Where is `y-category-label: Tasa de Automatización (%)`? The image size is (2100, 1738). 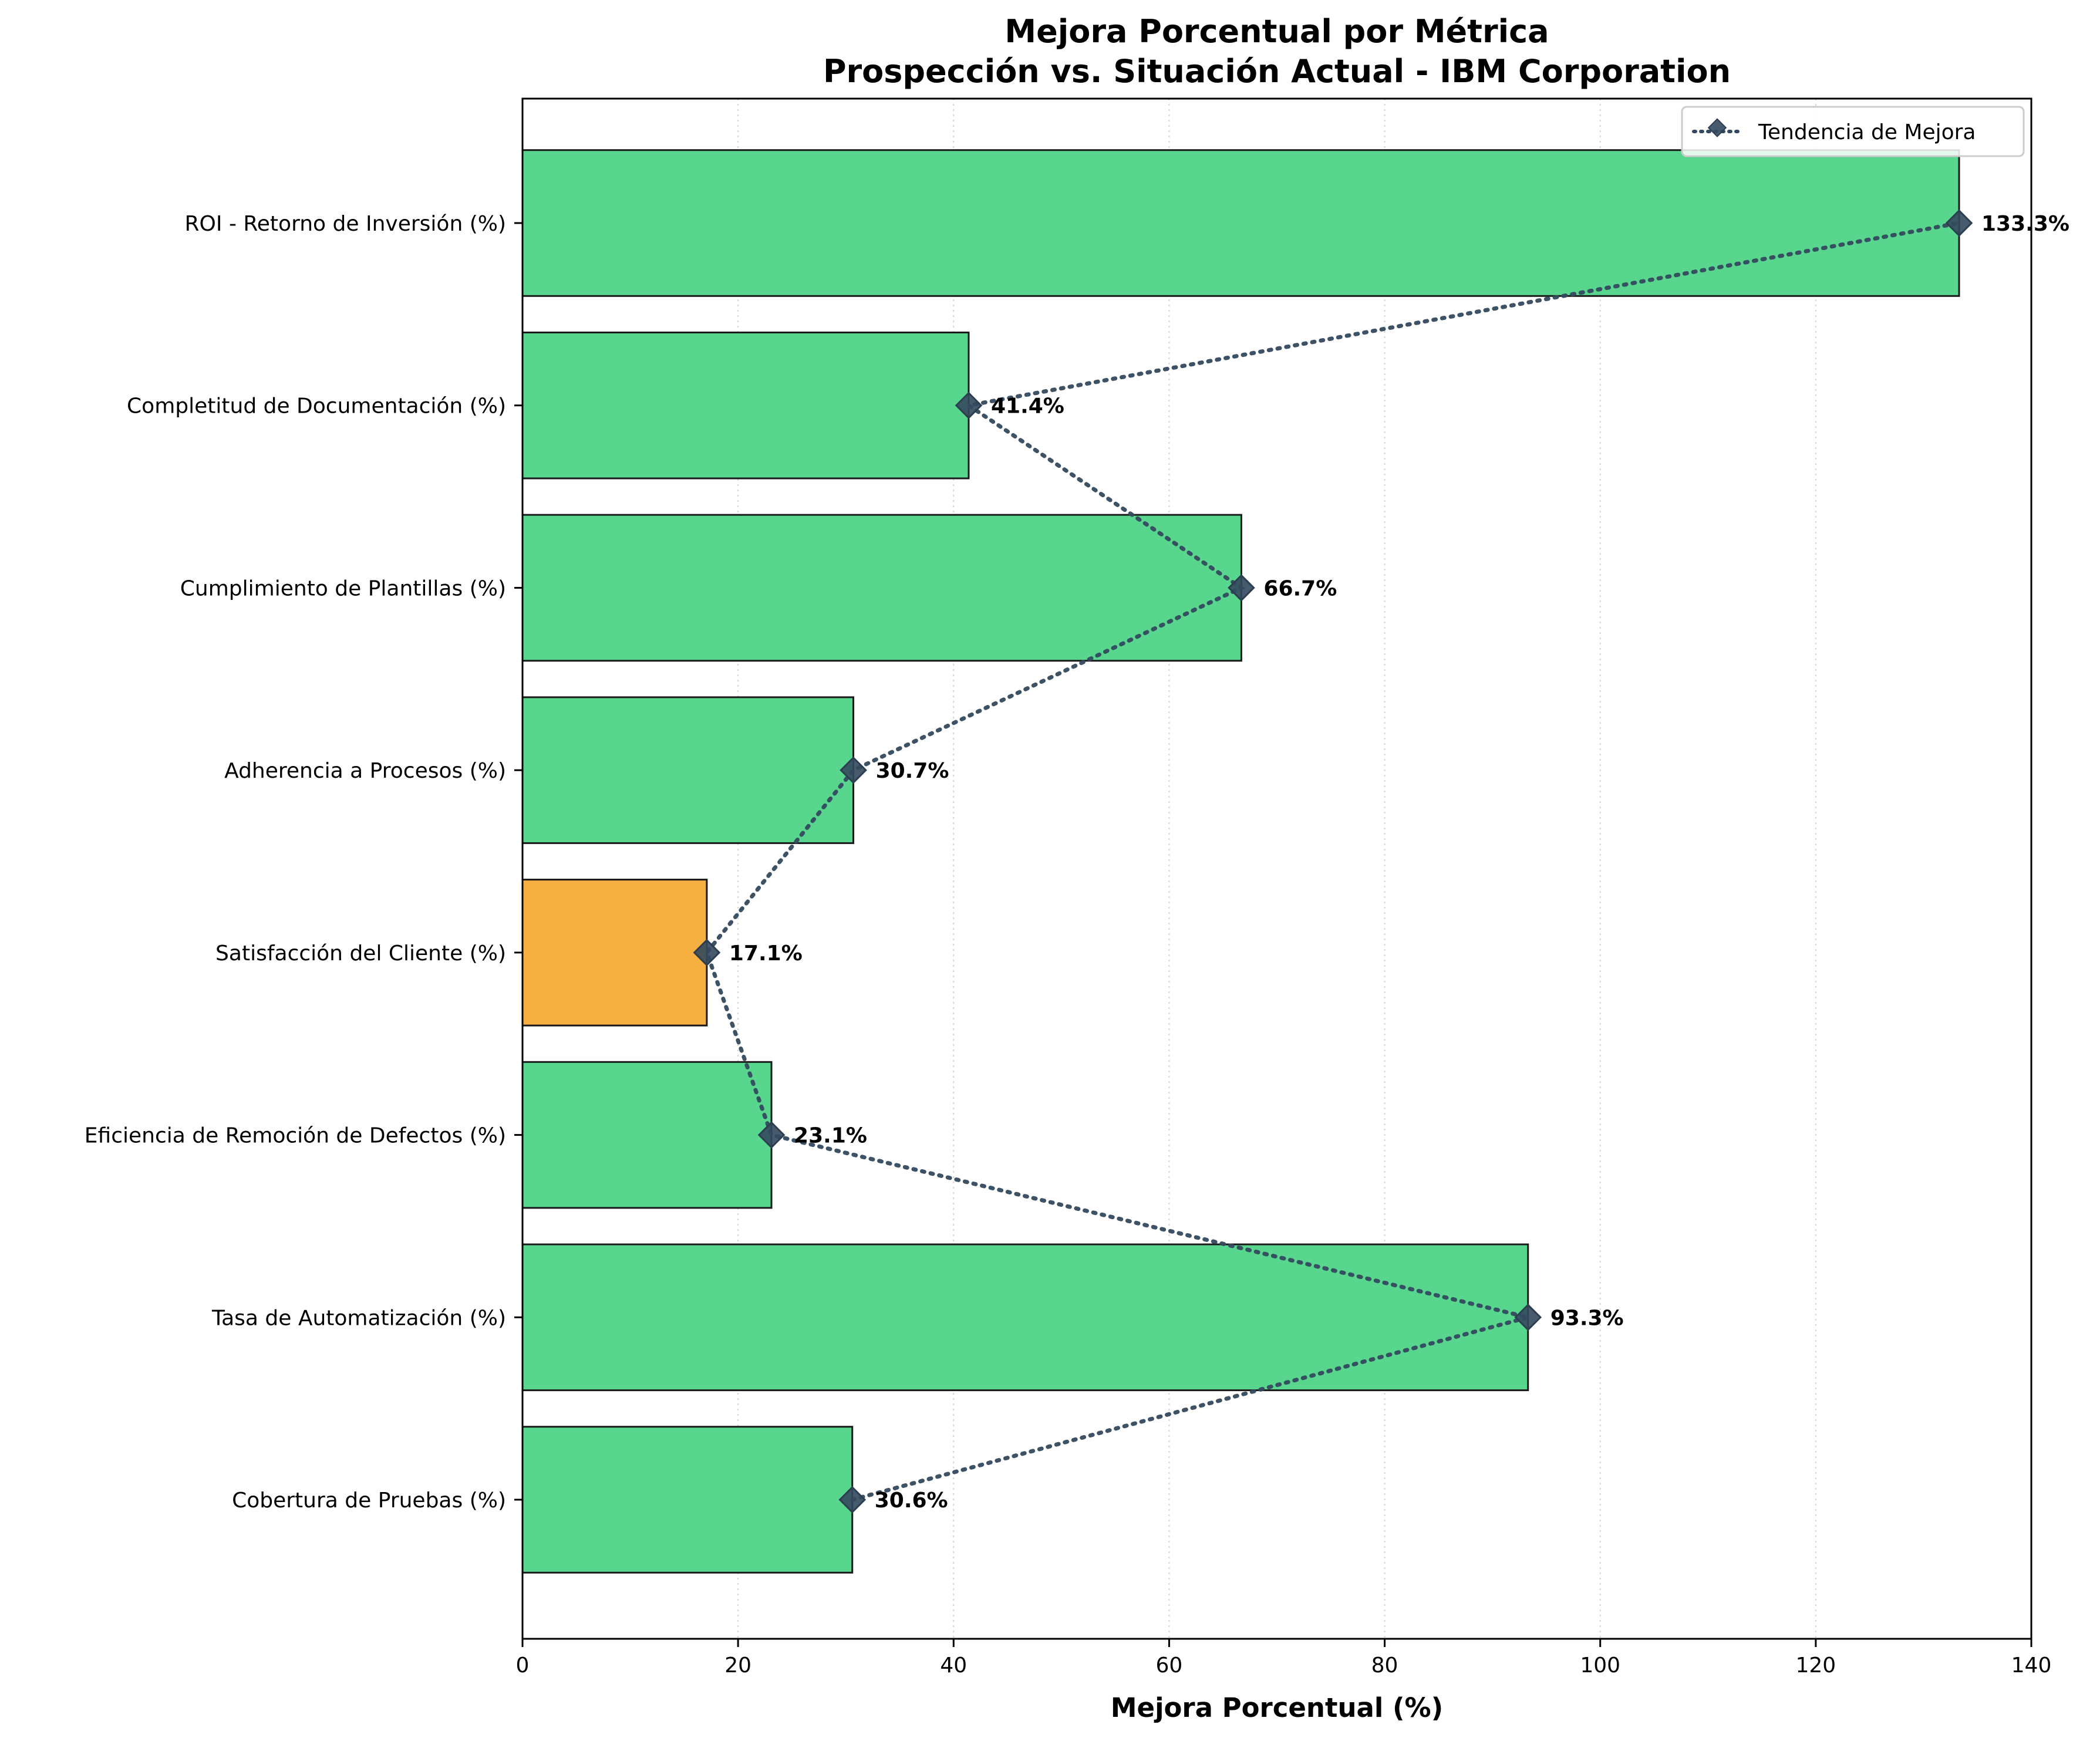 y-category-label: Tasa de Automatización (%) is located at coordinates (358, 1318).